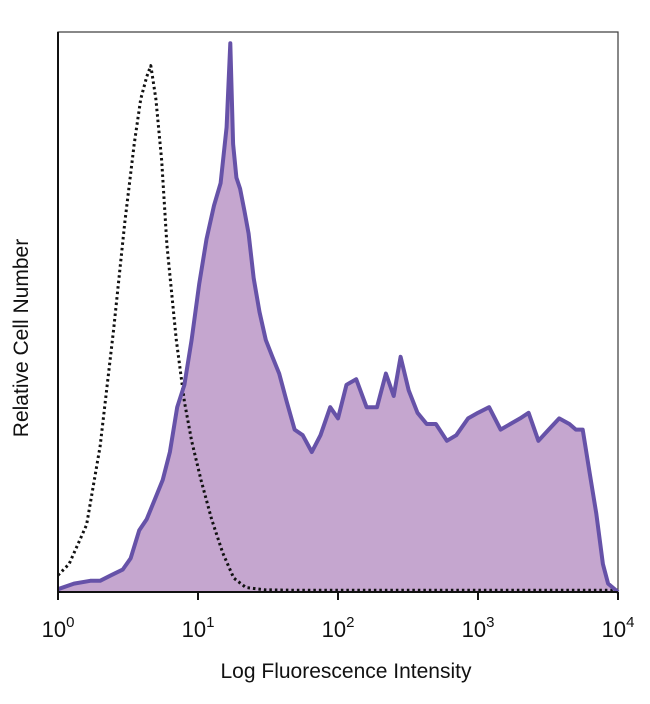 The width and height of the screenshot is (650, 704). Describe the element at coordinates (21, 338) in the screenshot. I see `y-axis-title: Relative Cell Number` at that location.